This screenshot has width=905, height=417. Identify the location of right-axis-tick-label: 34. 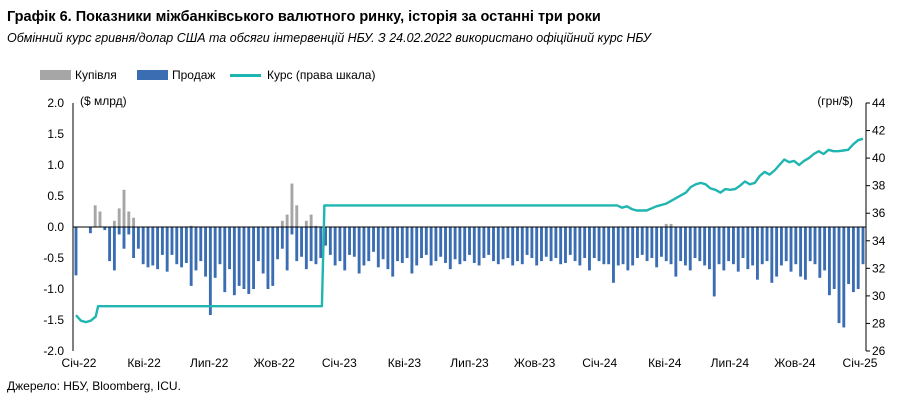
(879, 241).